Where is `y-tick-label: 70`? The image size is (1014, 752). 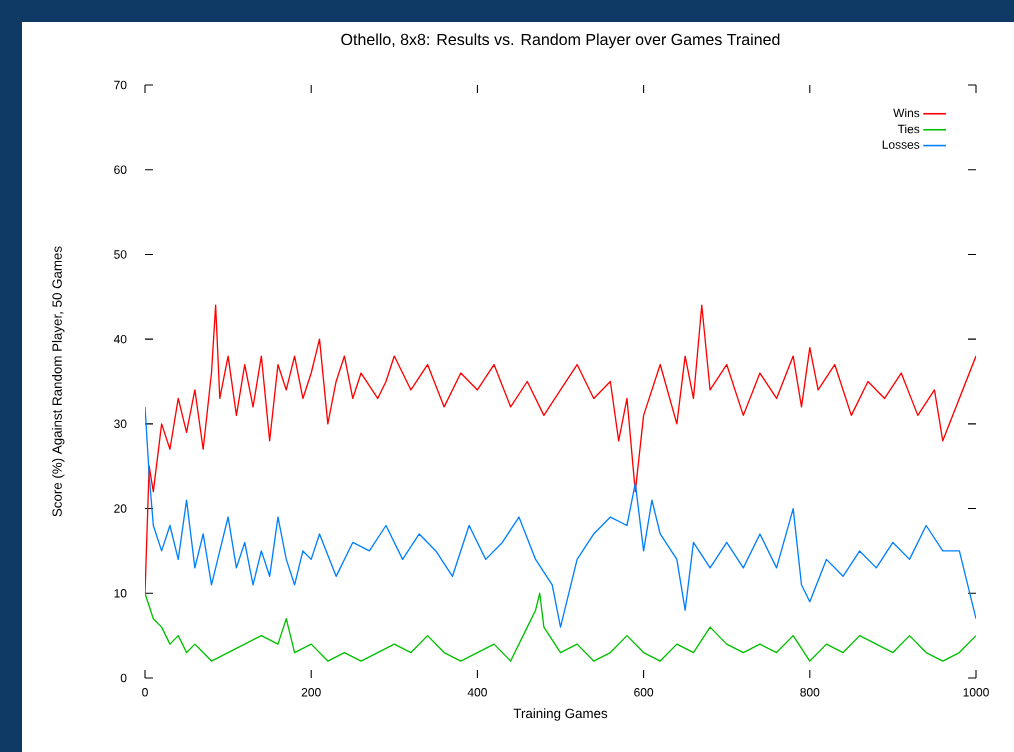 y-tick-label: 70 is located at coordinates (120, 85).